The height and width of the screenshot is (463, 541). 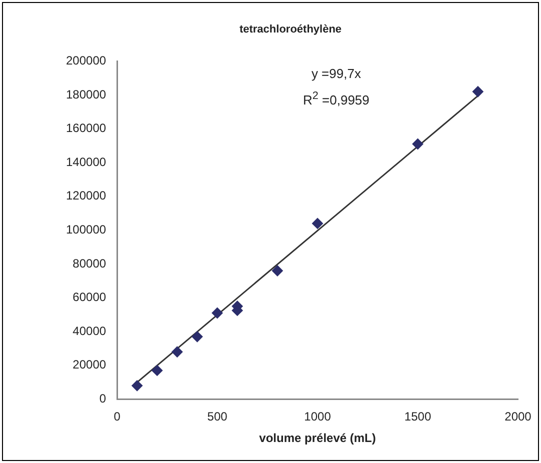 I want to click on y-tick-label: 60000, so click(x=89, y=297).